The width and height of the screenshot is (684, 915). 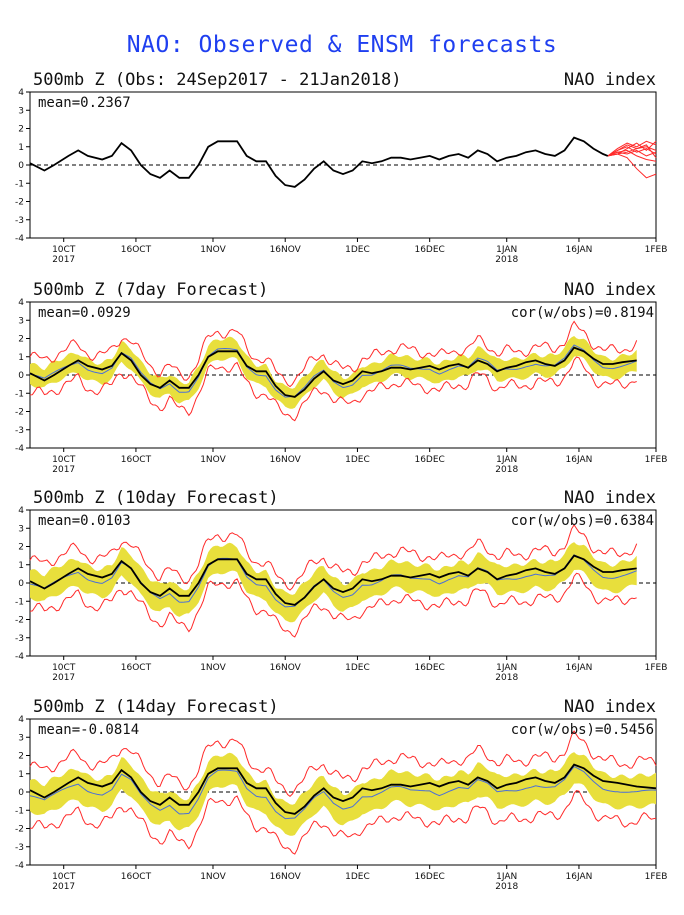 I want to click on ensemble-mean-line, so click(x=343, y=792).